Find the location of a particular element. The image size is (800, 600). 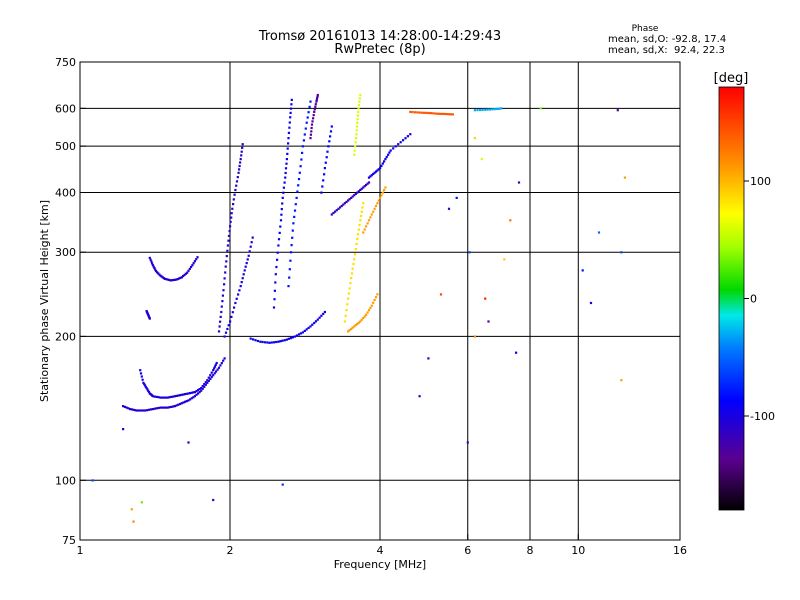

y-axis-label: Stationary phase Virtual Height [km] is located at coordinates (44, 301).